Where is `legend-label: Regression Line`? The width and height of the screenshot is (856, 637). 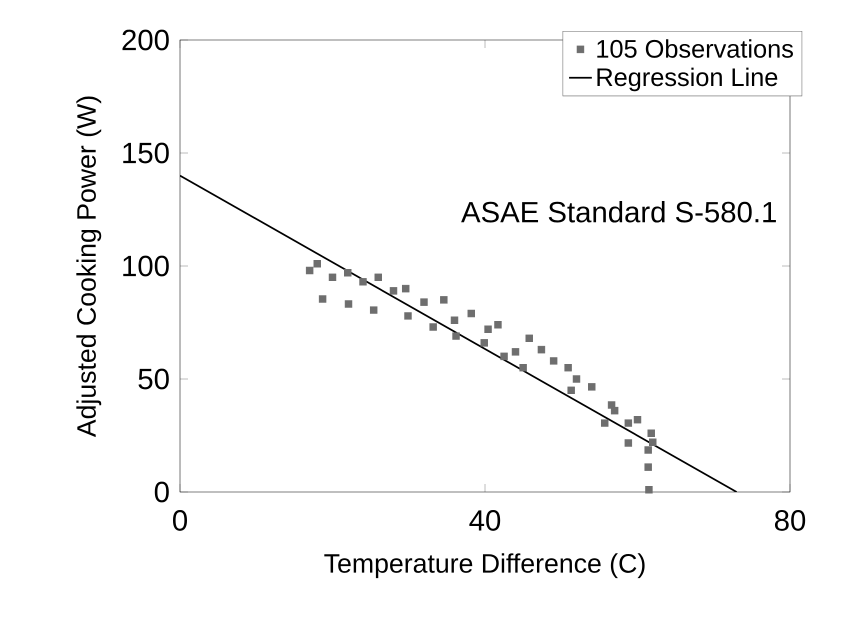
legend-label: Regression Line is located at coordinates (687, 80).